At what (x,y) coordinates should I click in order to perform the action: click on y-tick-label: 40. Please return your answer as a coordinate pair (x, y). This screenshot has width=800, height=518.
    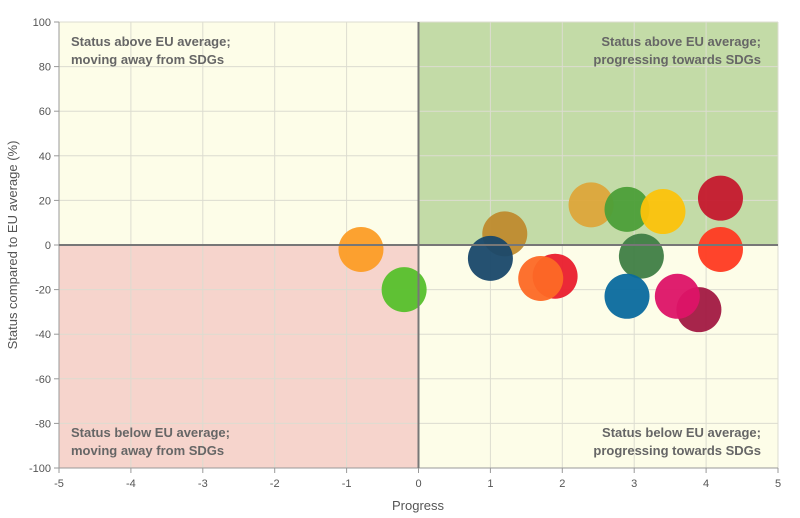
    Looking at the image, I should click on (45, 157).